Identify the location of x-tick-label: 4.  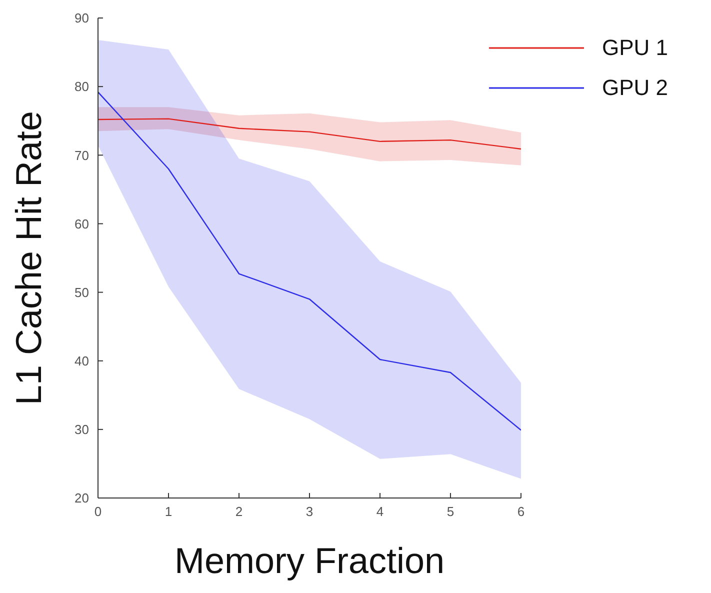
(380, 512).